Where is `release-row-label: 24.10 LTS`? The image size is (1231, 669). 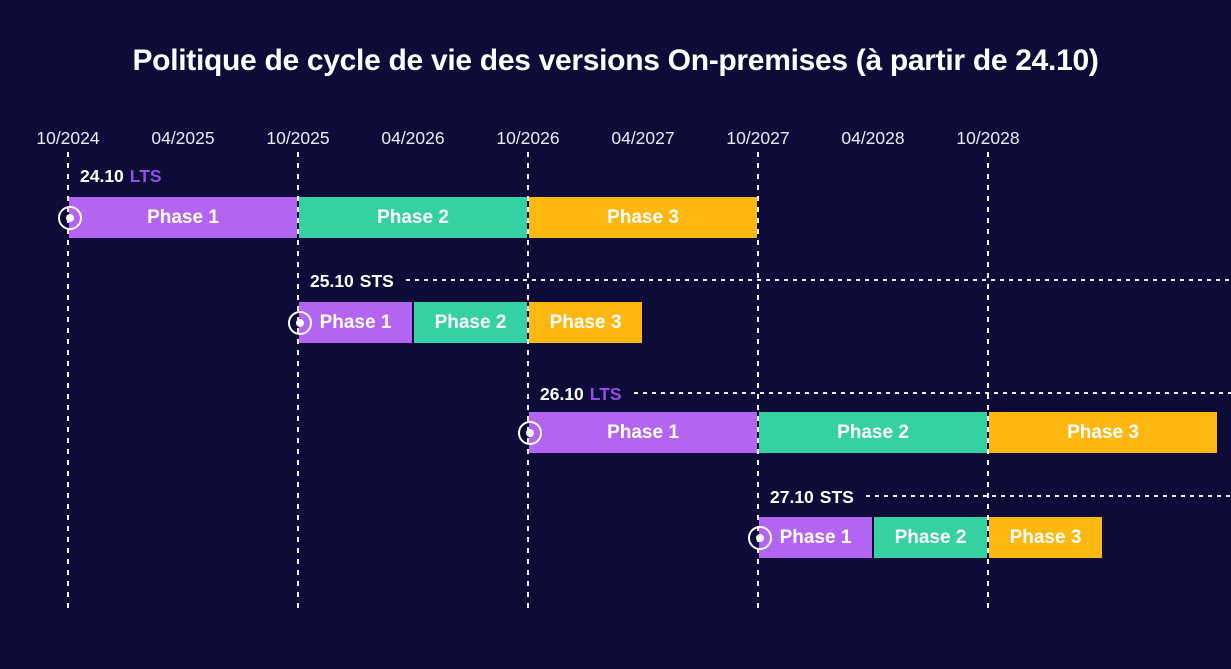 release-row-label: 24.10 LTS is located at coordinates (121, 176).